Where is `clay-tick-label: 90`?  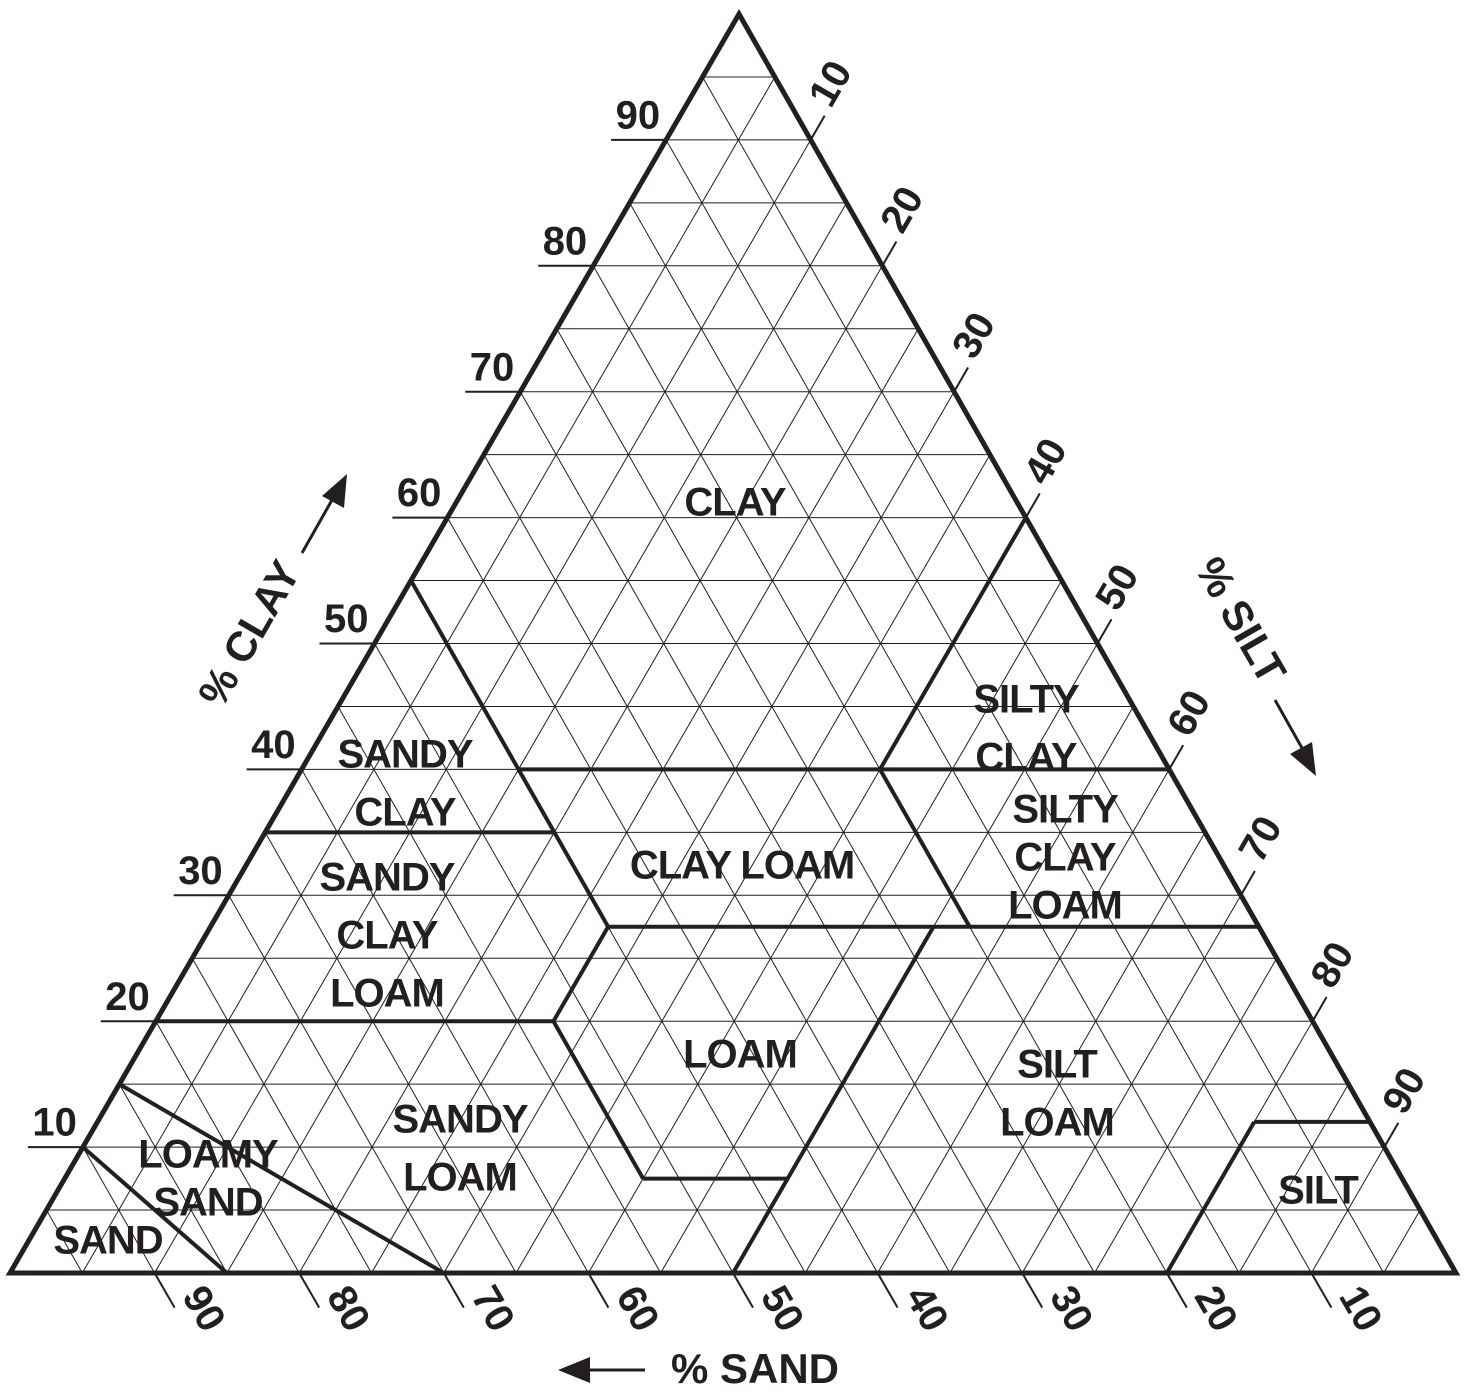
clay-tick-label: 90 is located at coordinates (638, 115).